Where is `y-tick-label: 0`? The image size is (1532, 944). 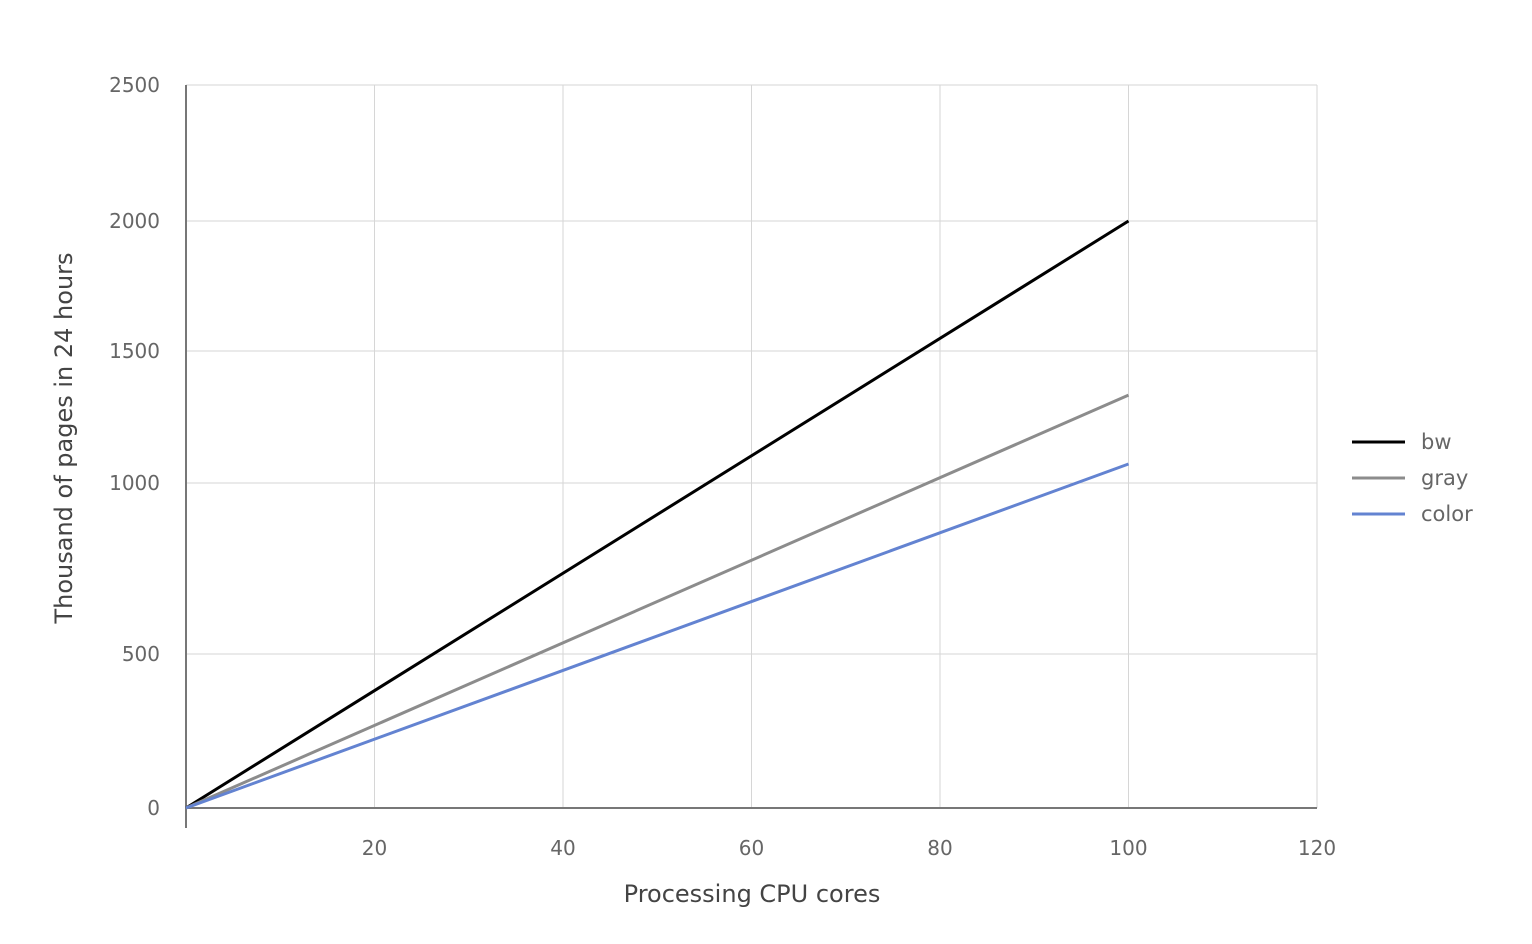
y-tick-label: 0 is located at coordinates (153, 808).